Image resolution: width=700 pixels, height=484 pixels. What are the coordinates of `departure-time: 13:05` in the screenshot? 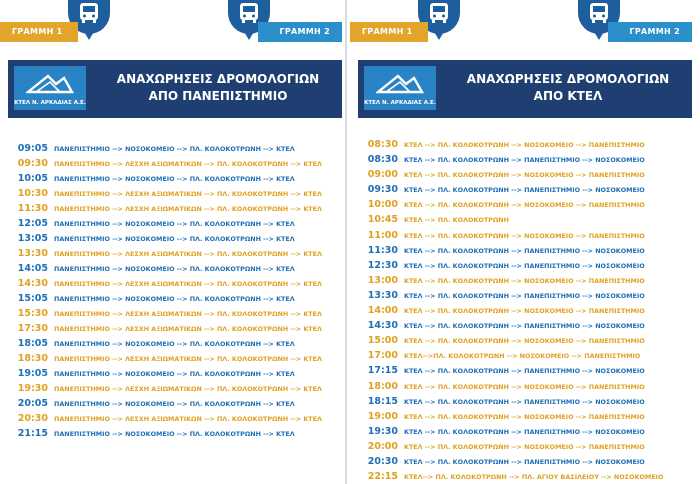 It's located at (32, 238).